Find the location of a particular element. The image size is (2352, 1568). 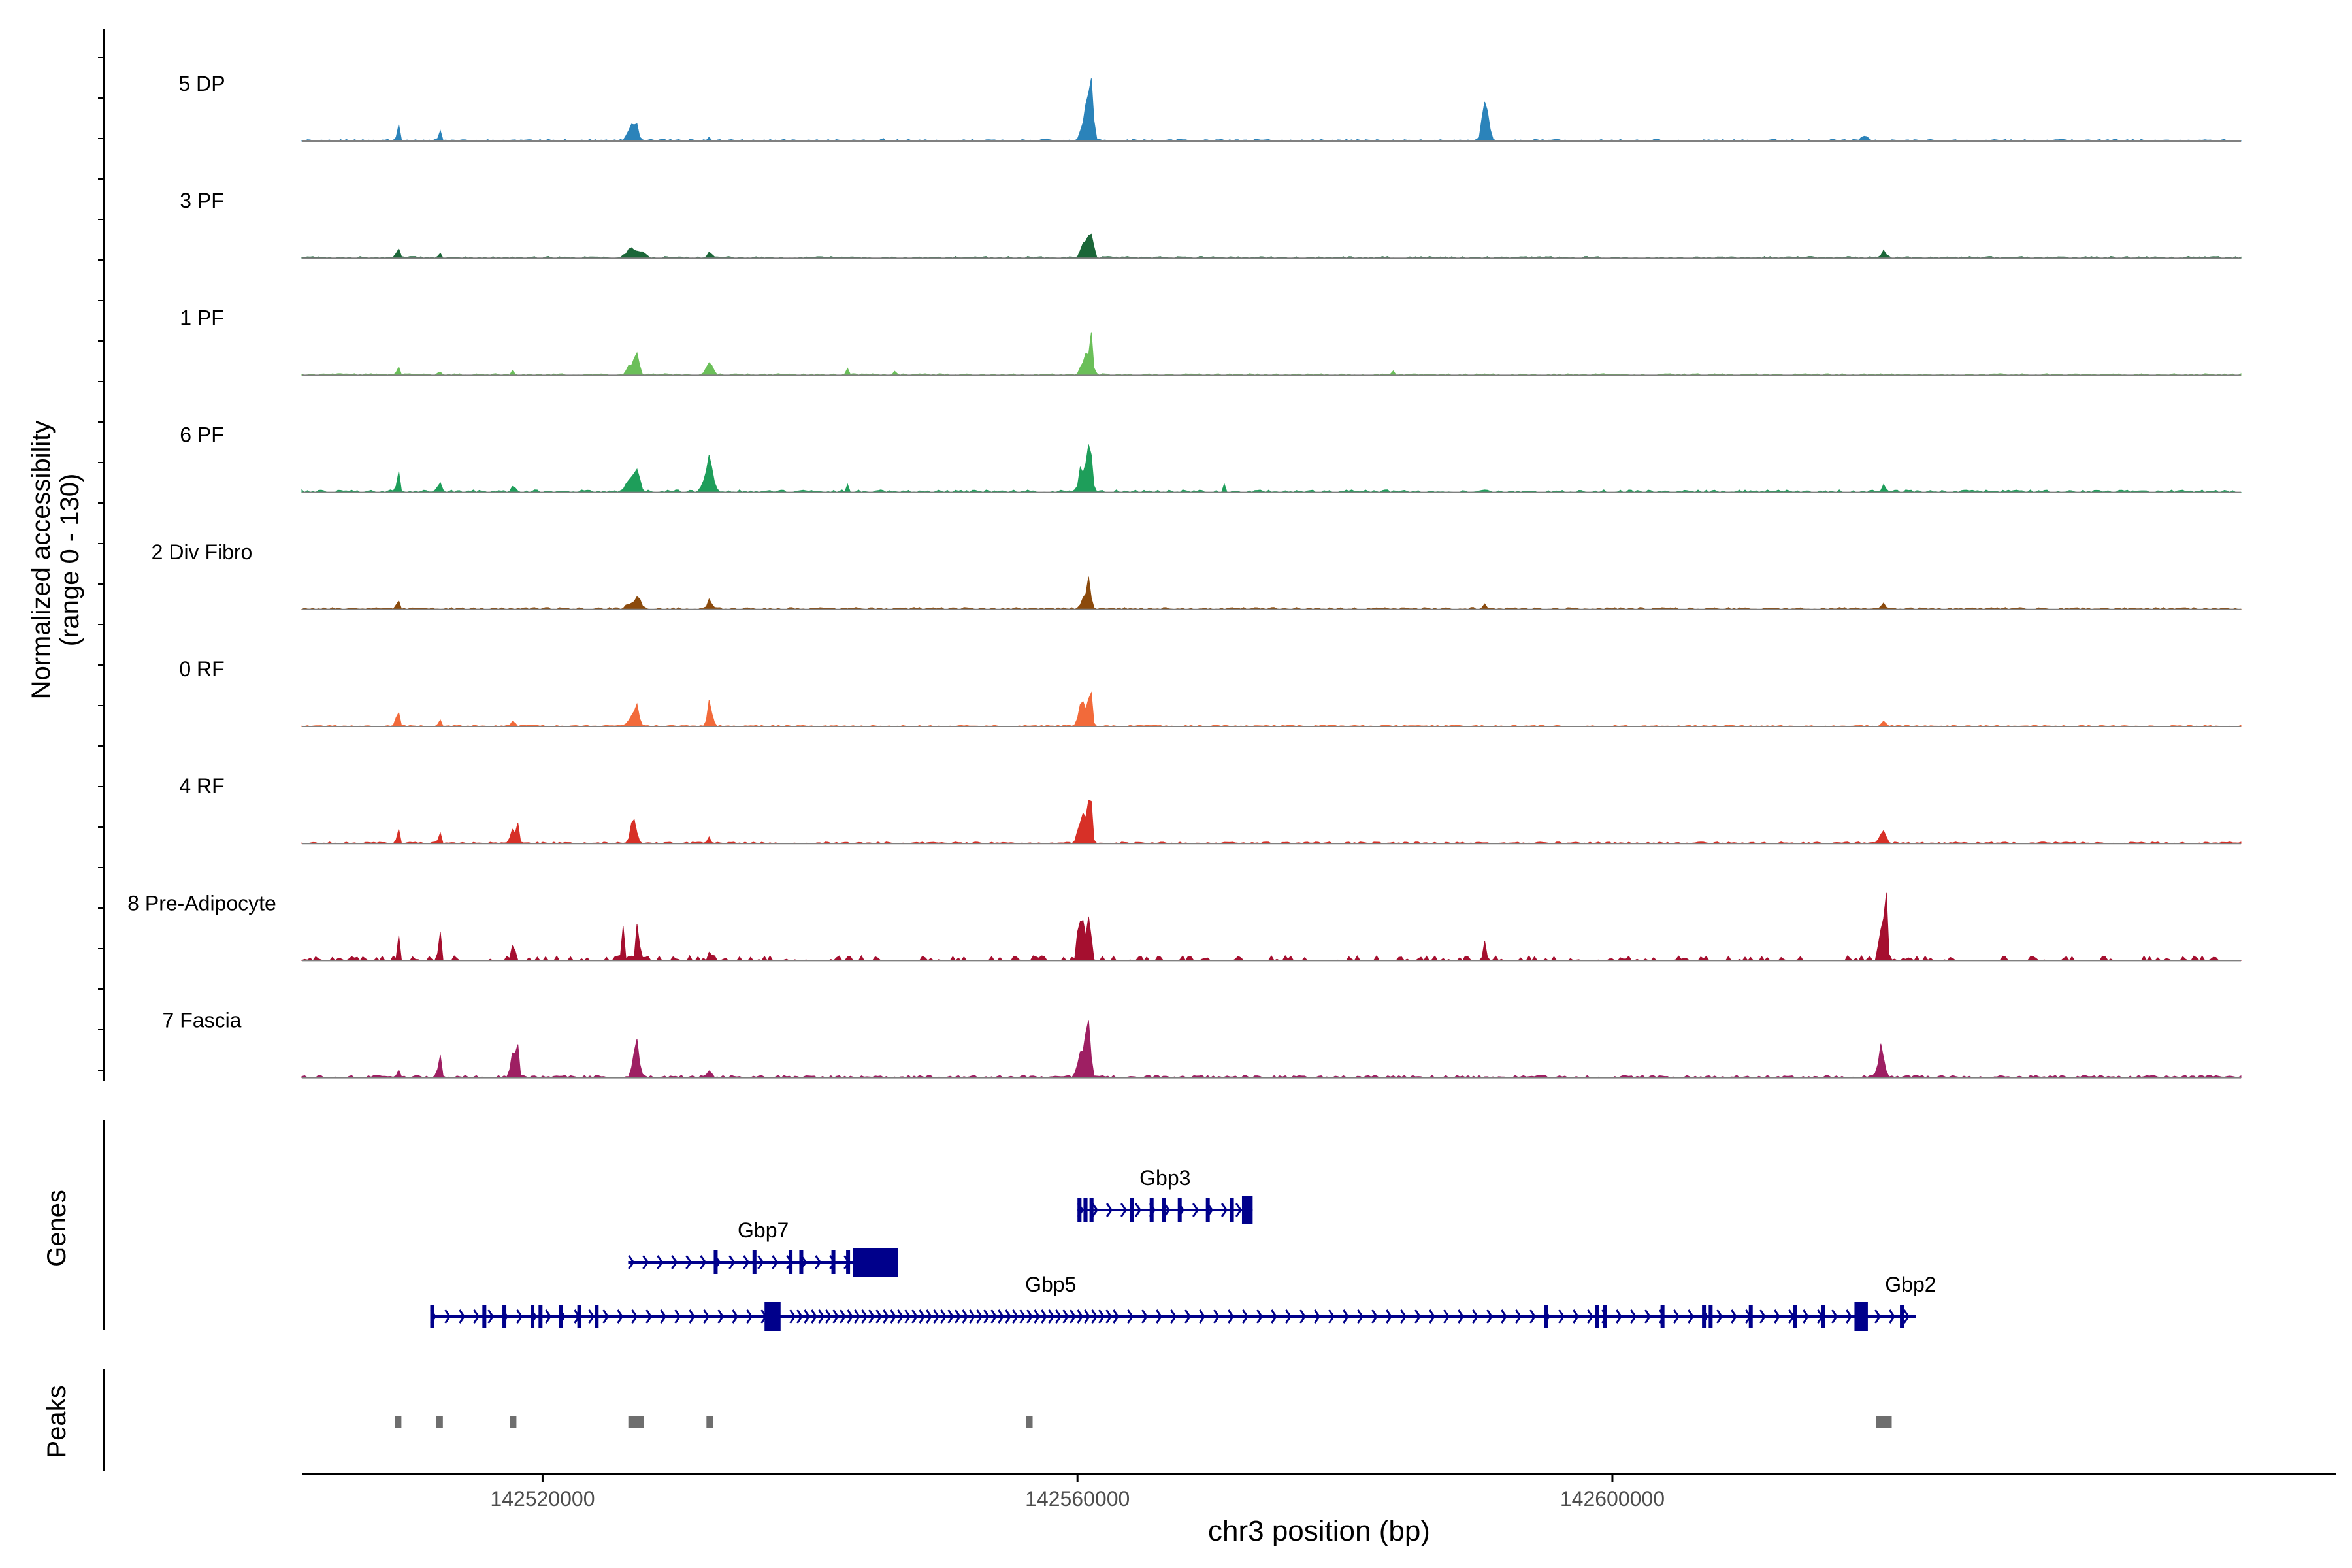

gene-label-2: Gbp5 is located at coordinates (1050, 1284).